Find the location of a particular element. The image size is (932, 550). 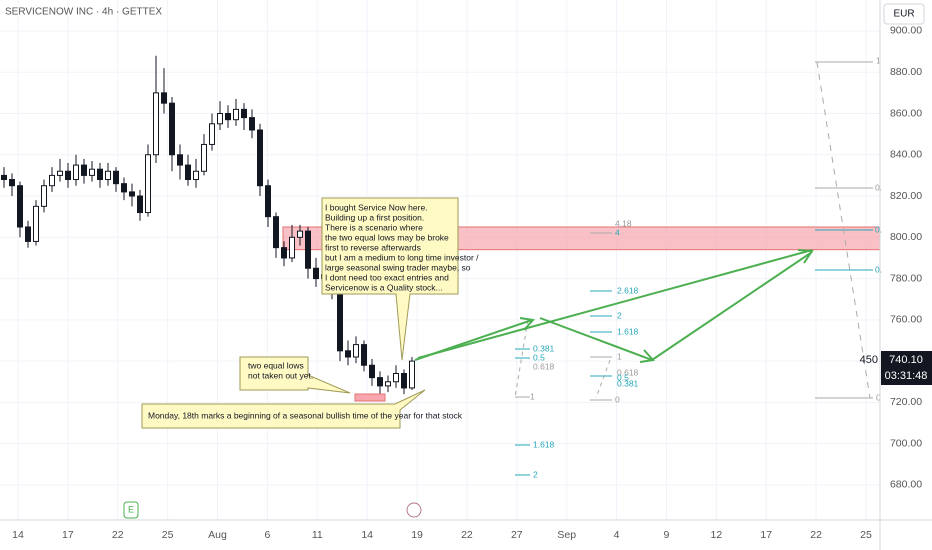

fib-label: 0.5 is located at coordinates (539, 357).